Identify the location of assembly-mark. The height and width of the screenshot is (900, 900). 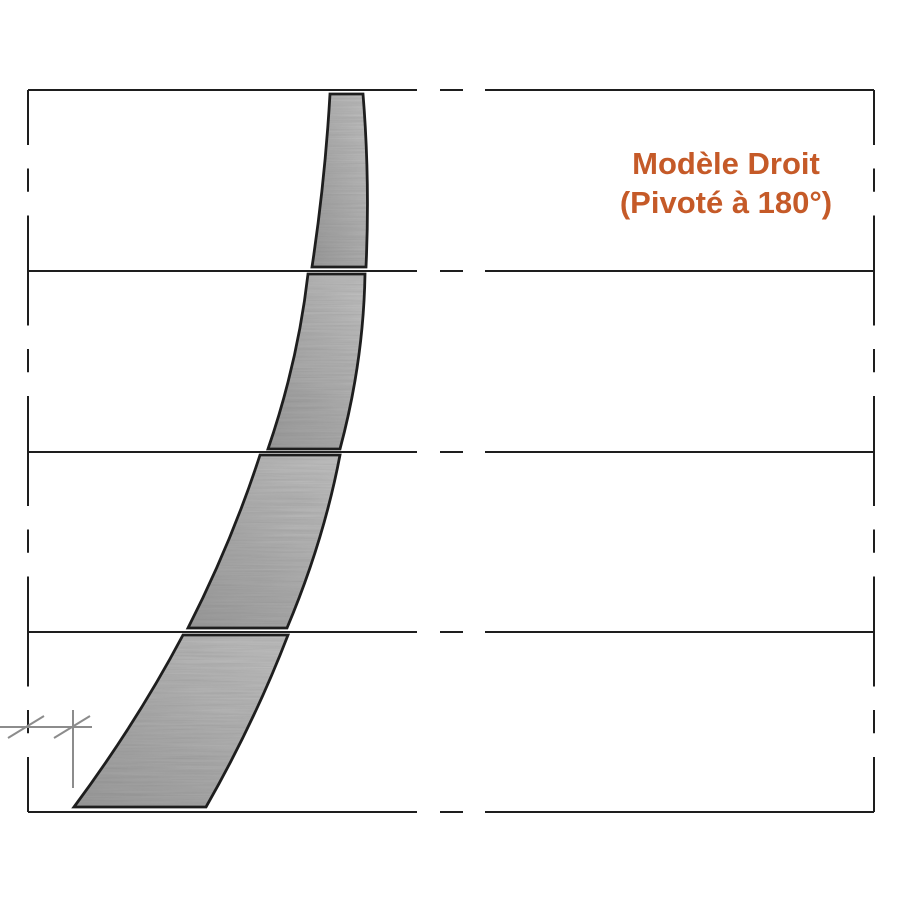
(46, 749).